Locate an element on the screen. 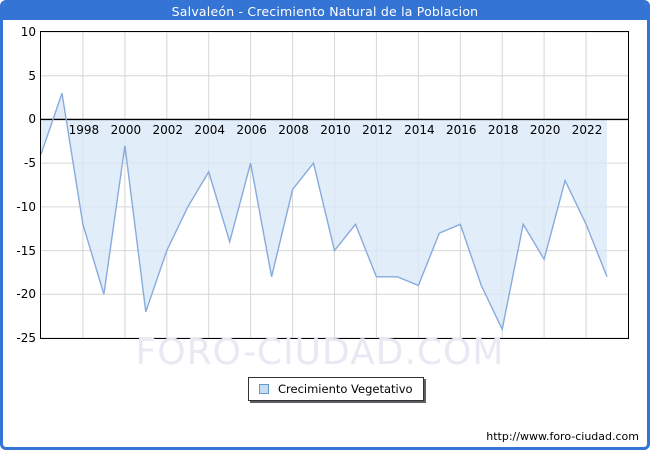 Image resolution: width=650 pixels, height=450 pixels. watermark: FORO-CIUDAD.COM is located at coordinates (320, 352).